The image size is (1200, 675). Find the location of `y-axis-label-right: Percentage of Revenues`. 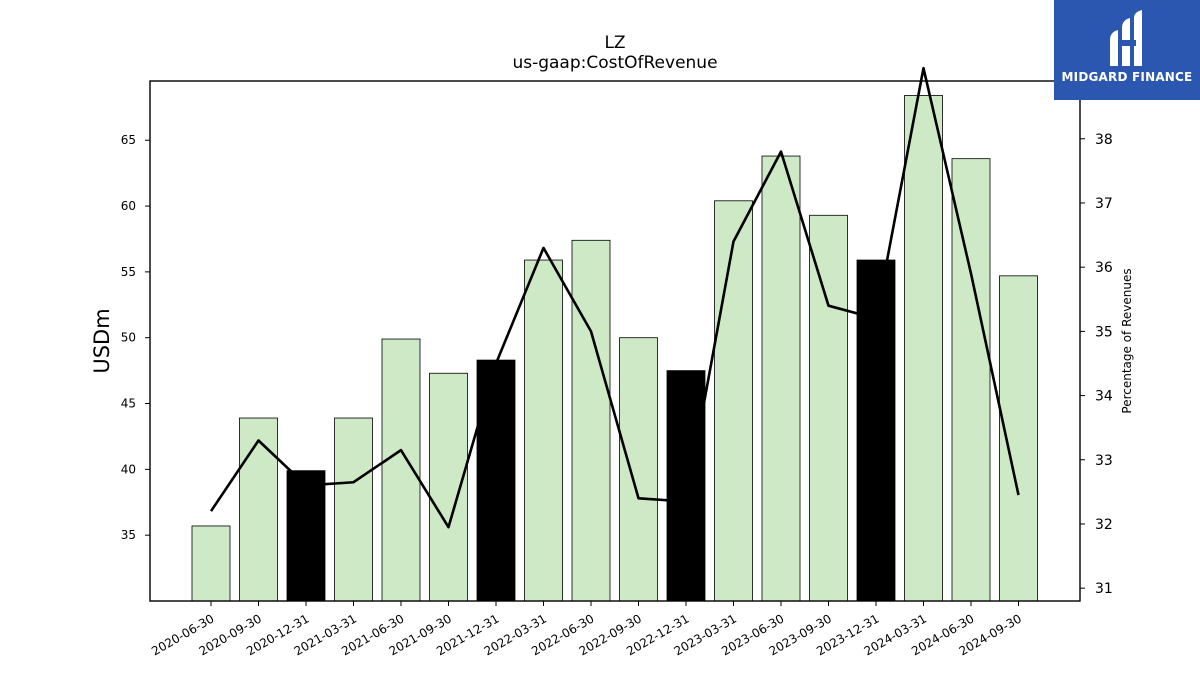

y-axis-label-right: Percentage of Revenues is located at coordinates (1127, 340).